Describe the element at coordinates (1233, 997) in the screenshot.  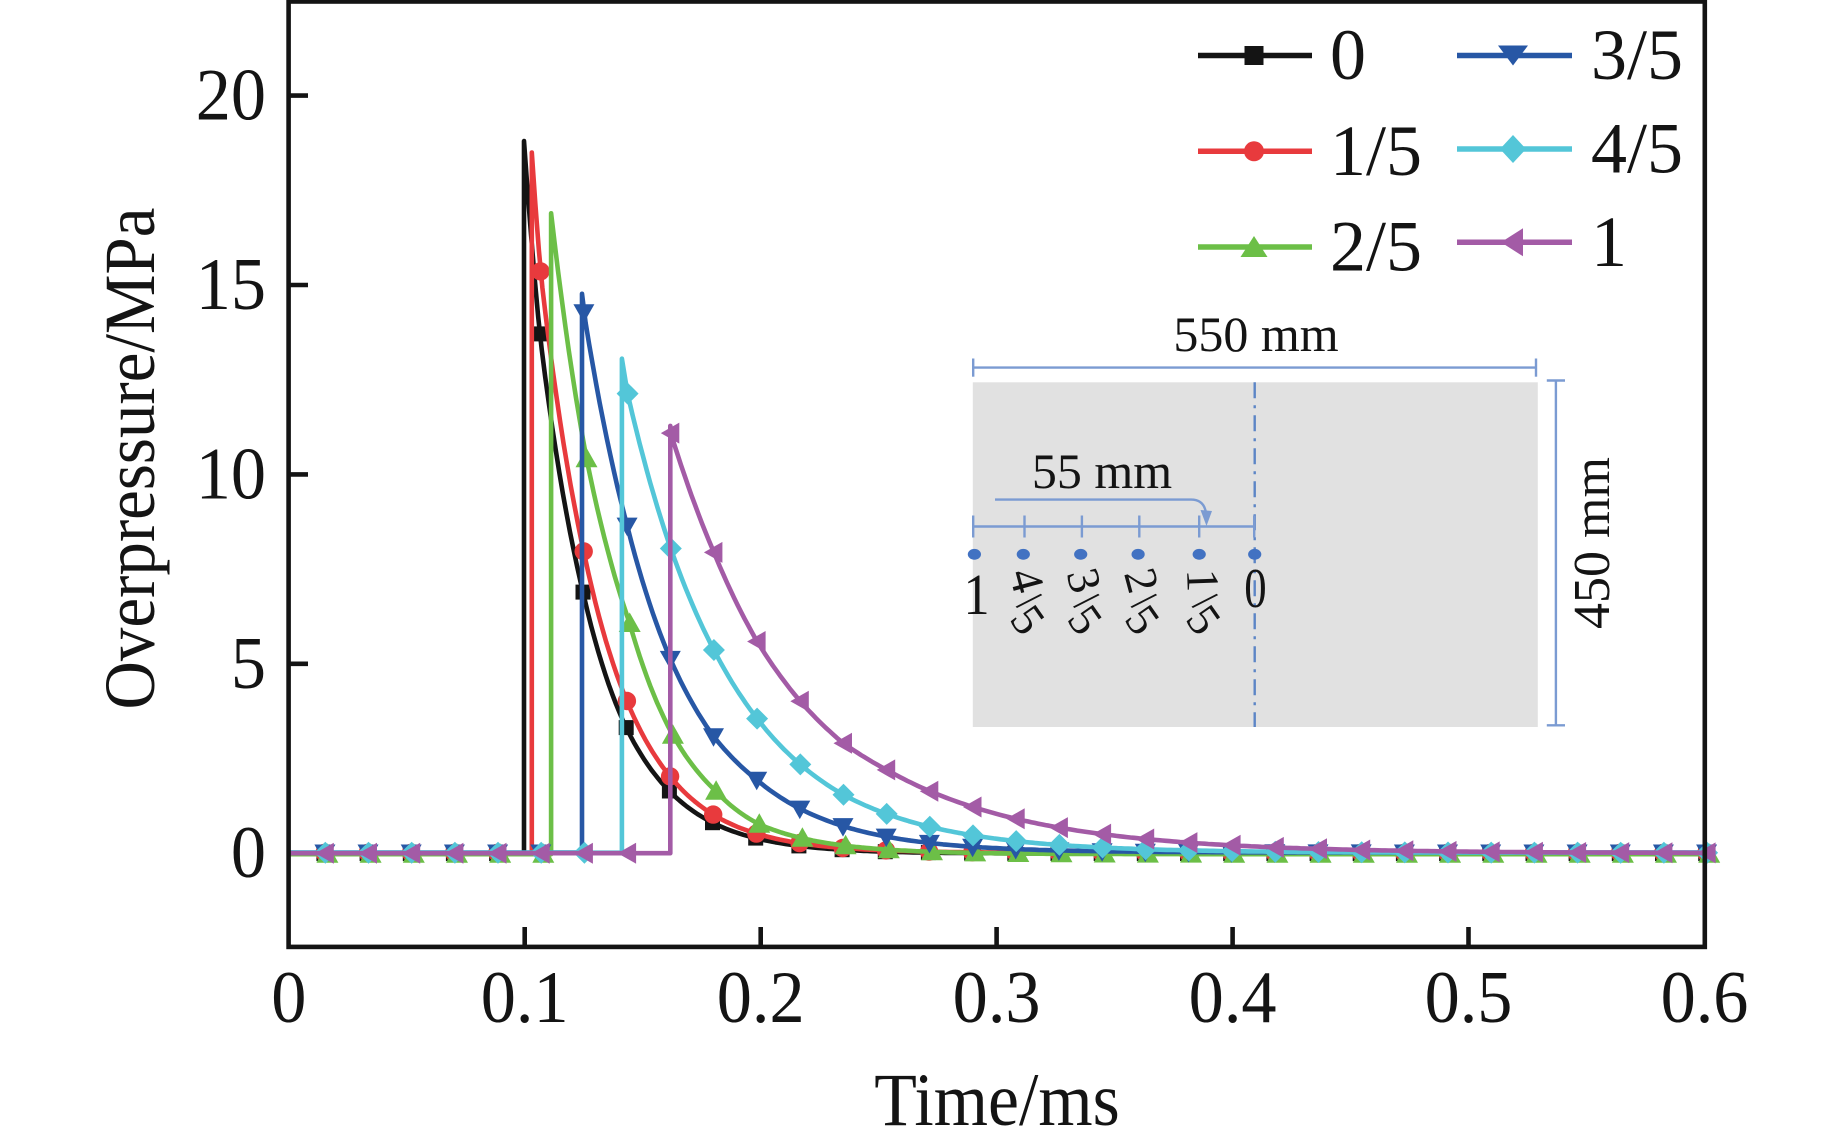
I see `svg-text: 0.4` at that location.